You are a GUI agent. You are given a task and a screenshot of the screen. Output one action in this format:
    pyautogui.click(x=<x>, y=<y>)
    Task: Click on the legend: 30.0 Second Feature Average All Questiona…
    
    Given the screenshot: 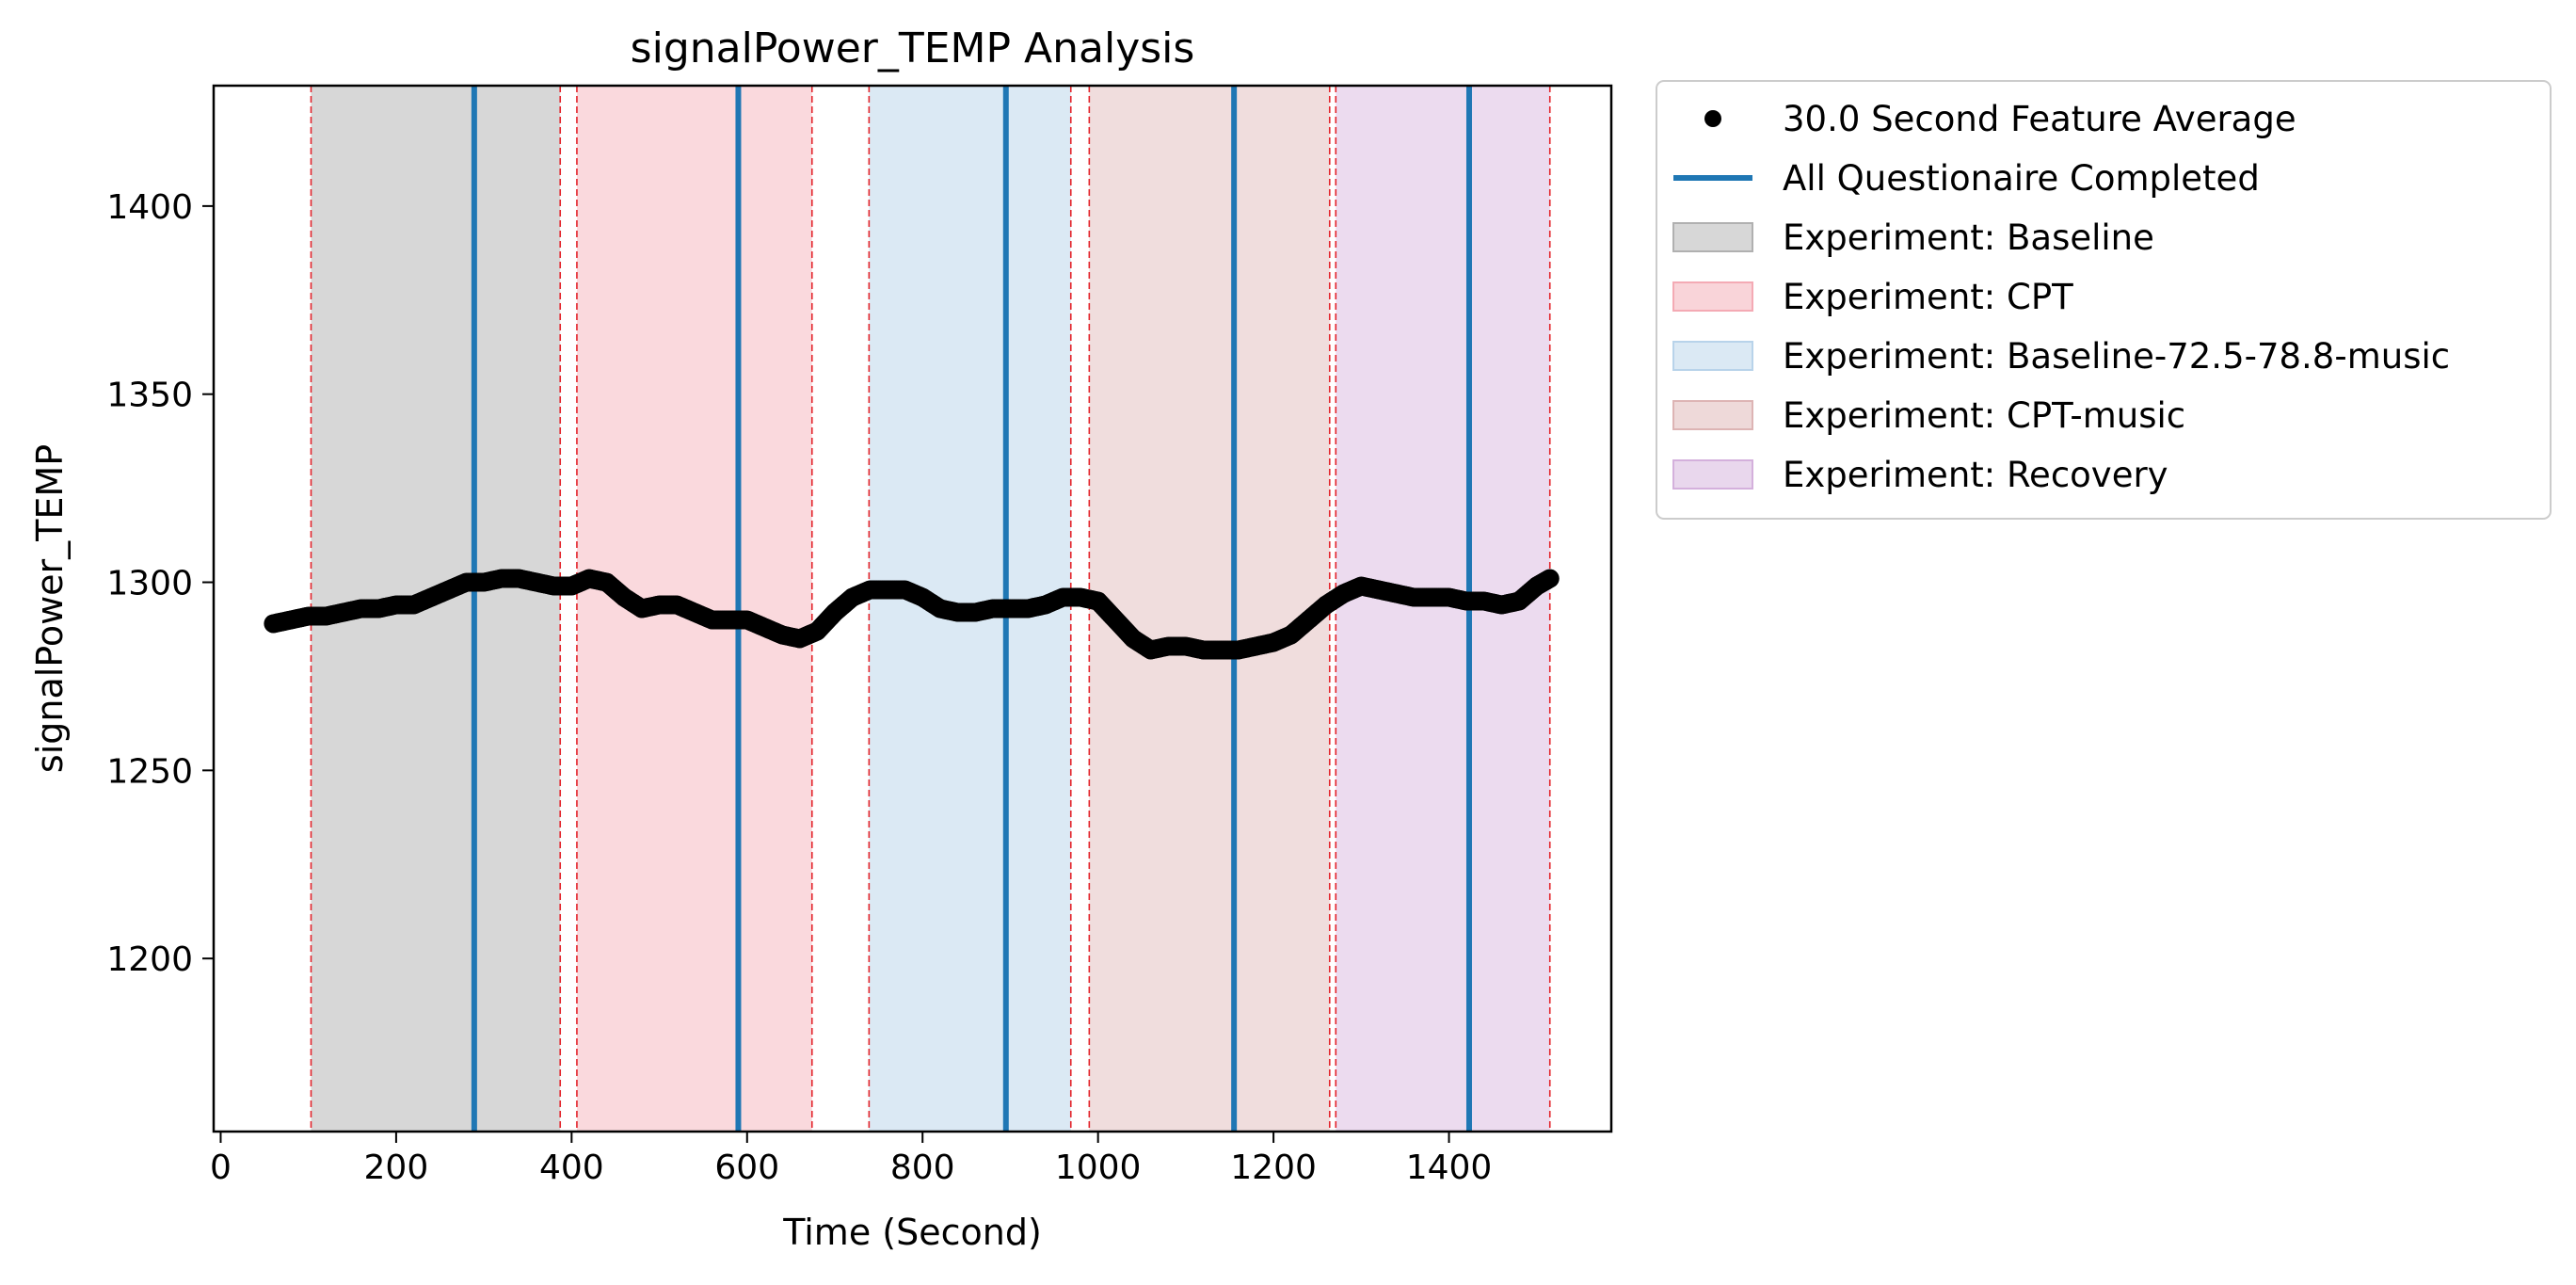 What is the action you would take?
    pyautogui.click(x=2104, y=300)
    